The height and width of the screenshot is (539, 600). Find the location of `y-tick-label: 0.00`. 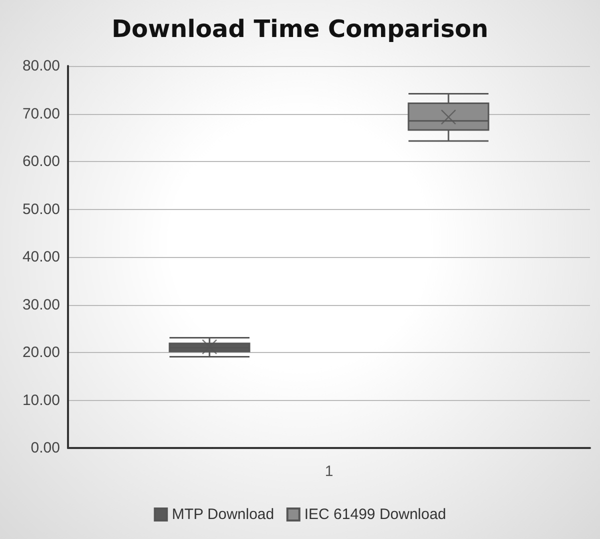

y-tick-label: 0.00 is located at coordinates (45, 448).